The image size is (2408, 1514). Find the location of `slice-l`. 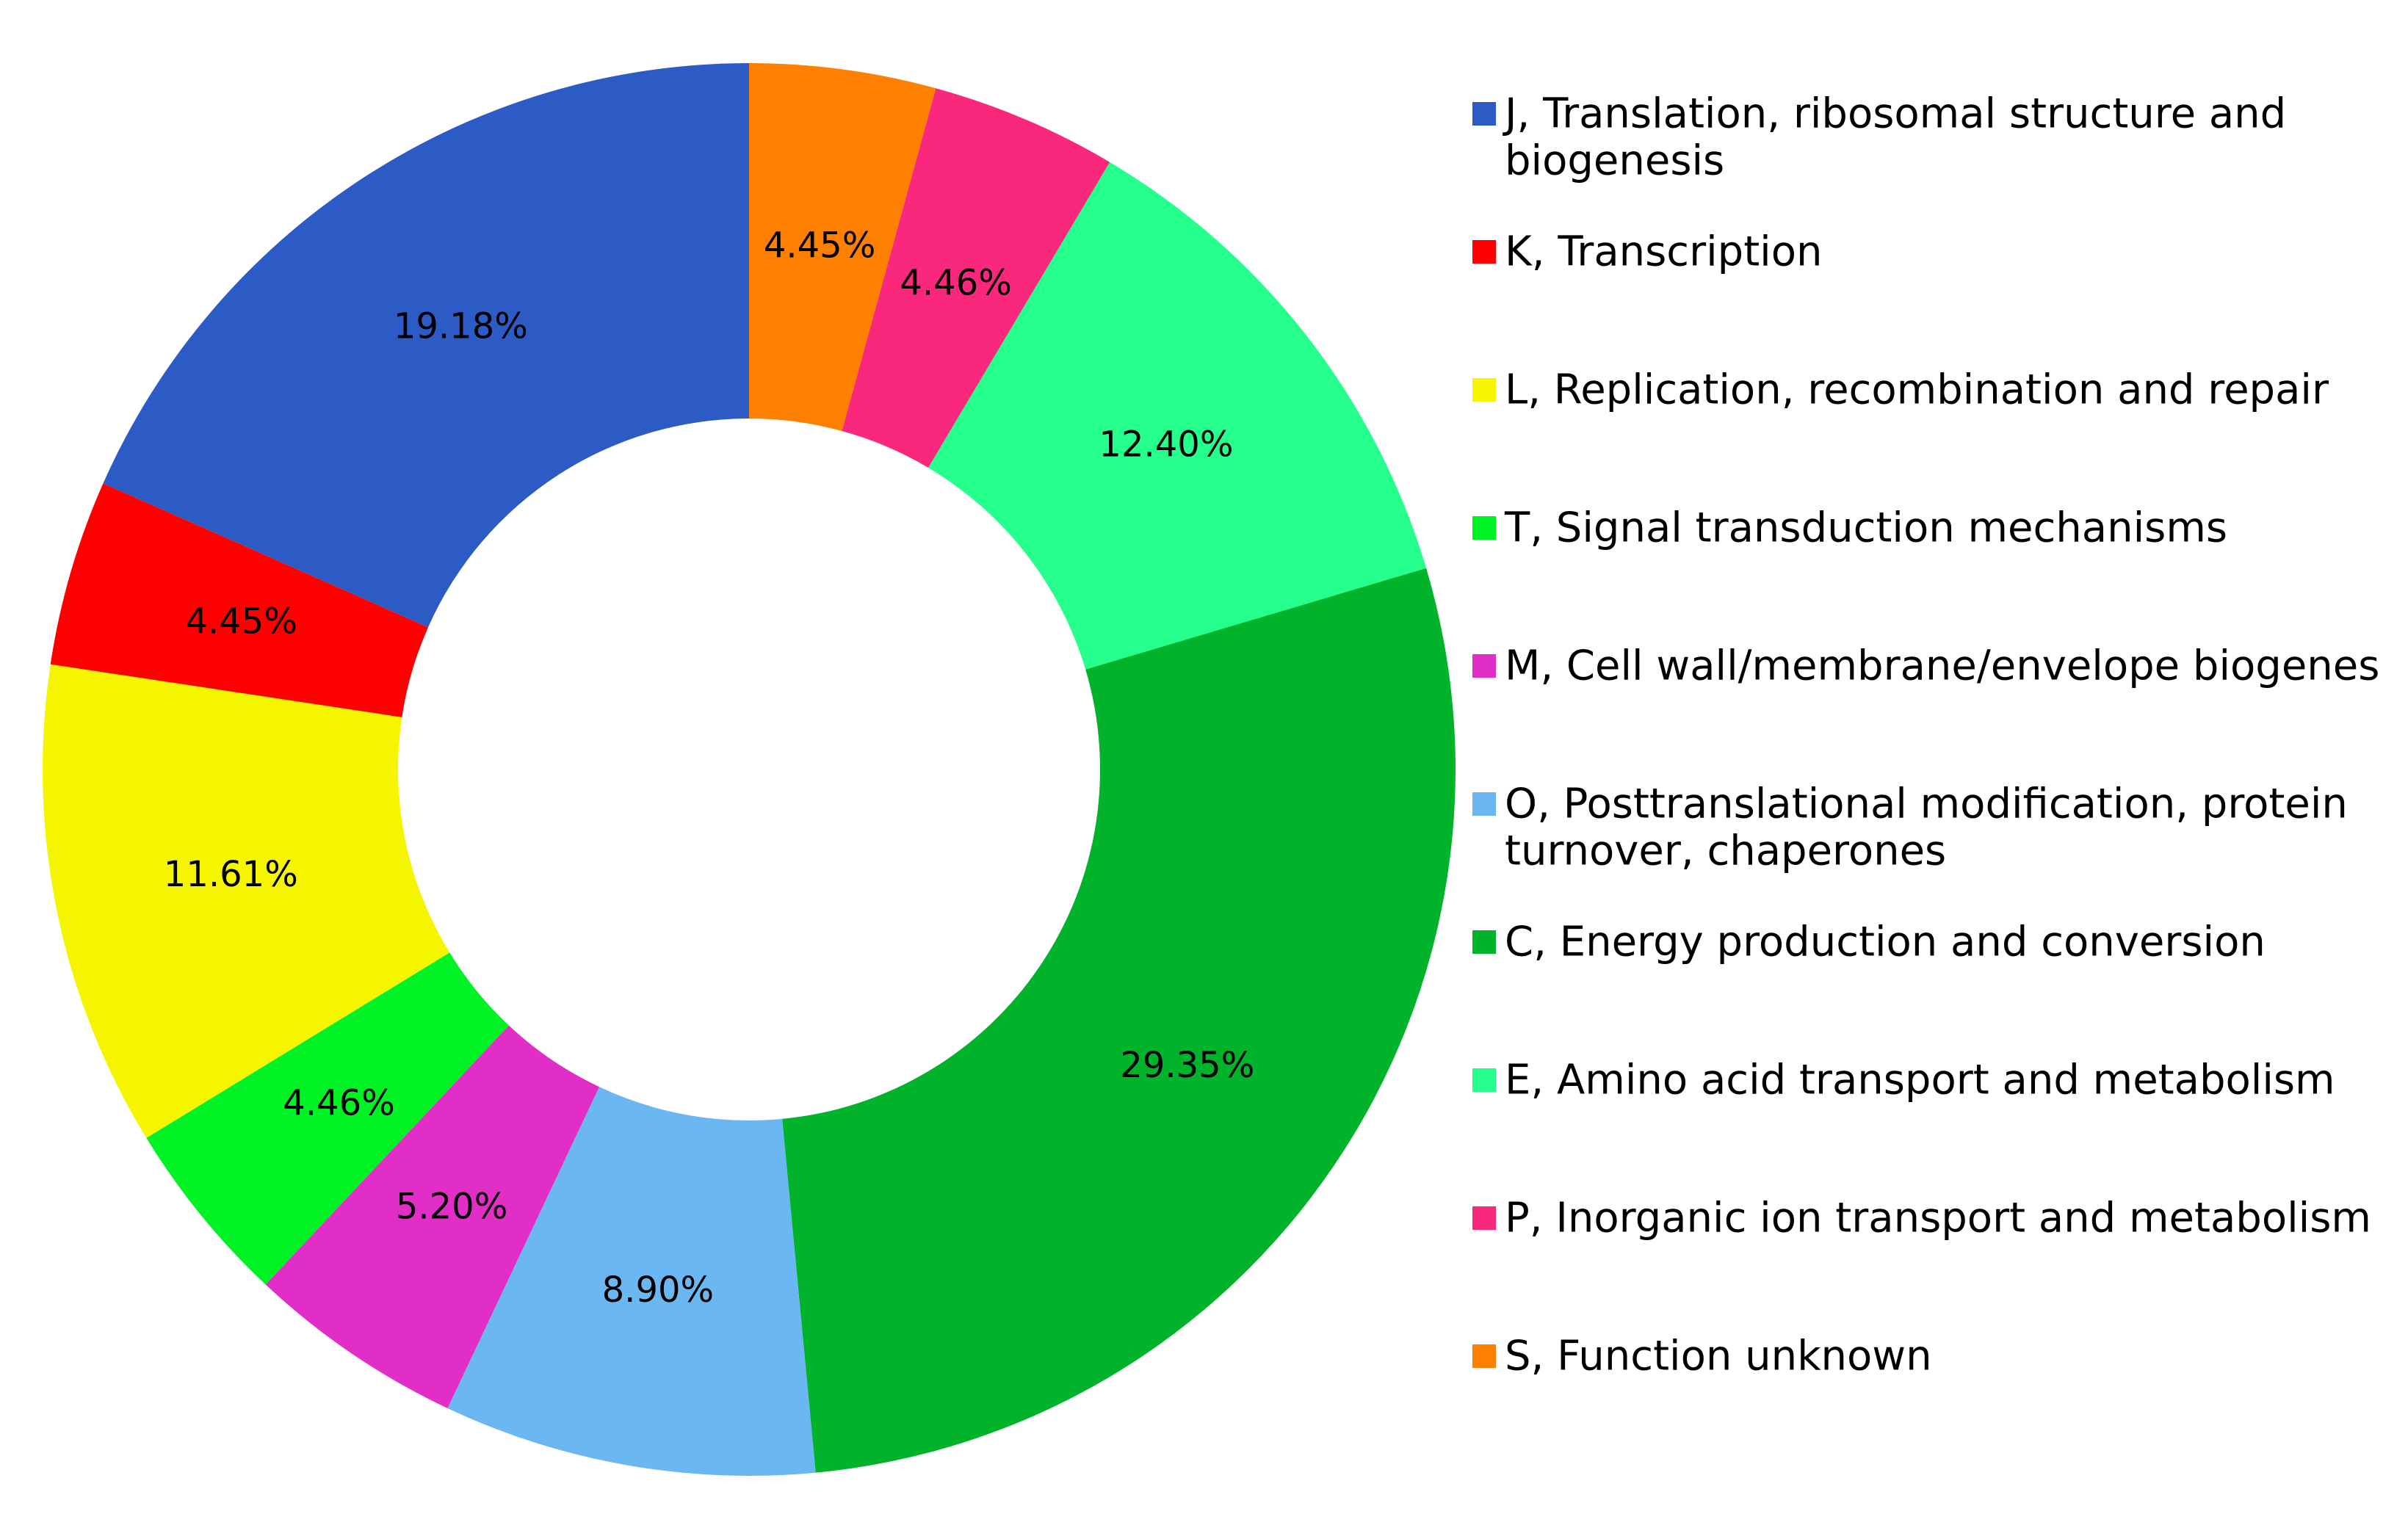

slice-l is located at coordinates (246, 901).